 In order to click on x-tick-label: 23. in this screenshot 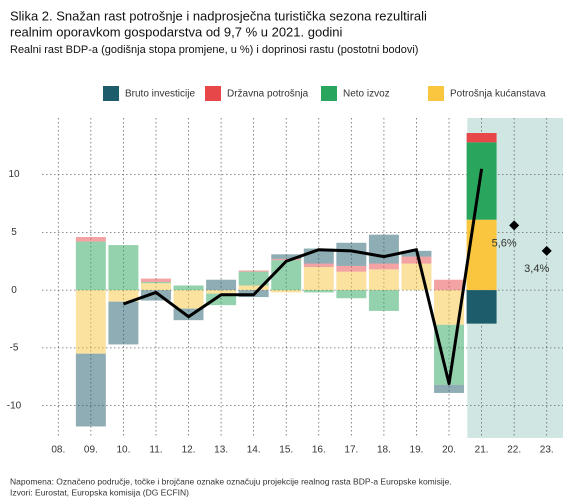, I will do `click(547, 450)`.